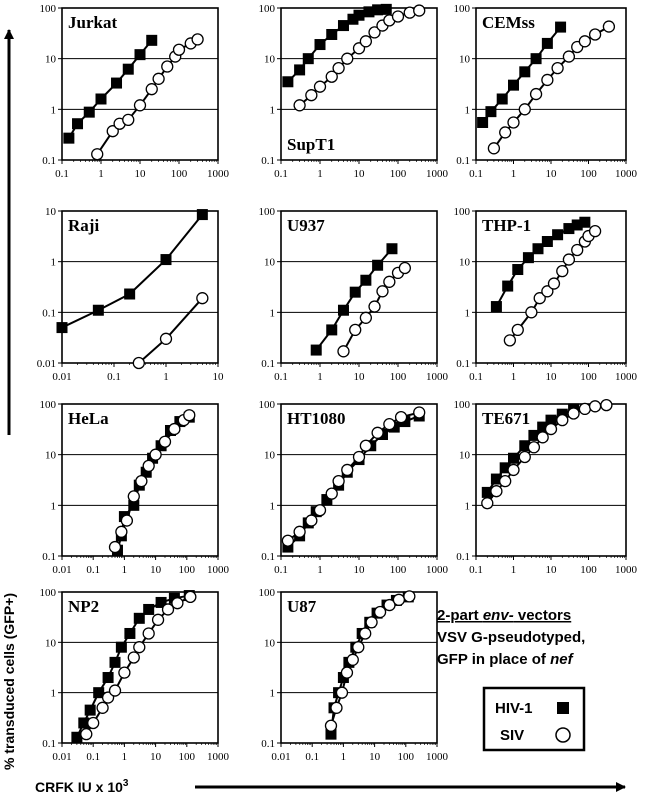 This screenshot has width=646, height=800. I want to click on x-axis-title: CRFK IU x 103, so click(82, 786).